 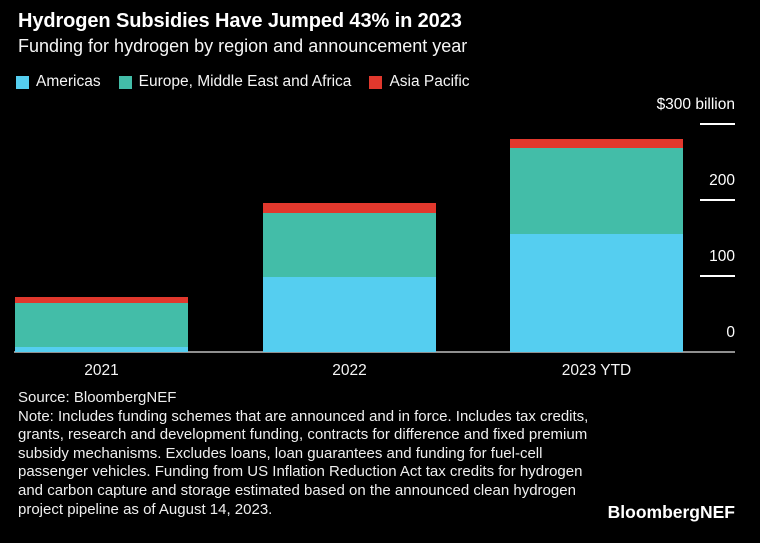 I want to click on ytick-label-200: 200, so click(x=722, y=180).